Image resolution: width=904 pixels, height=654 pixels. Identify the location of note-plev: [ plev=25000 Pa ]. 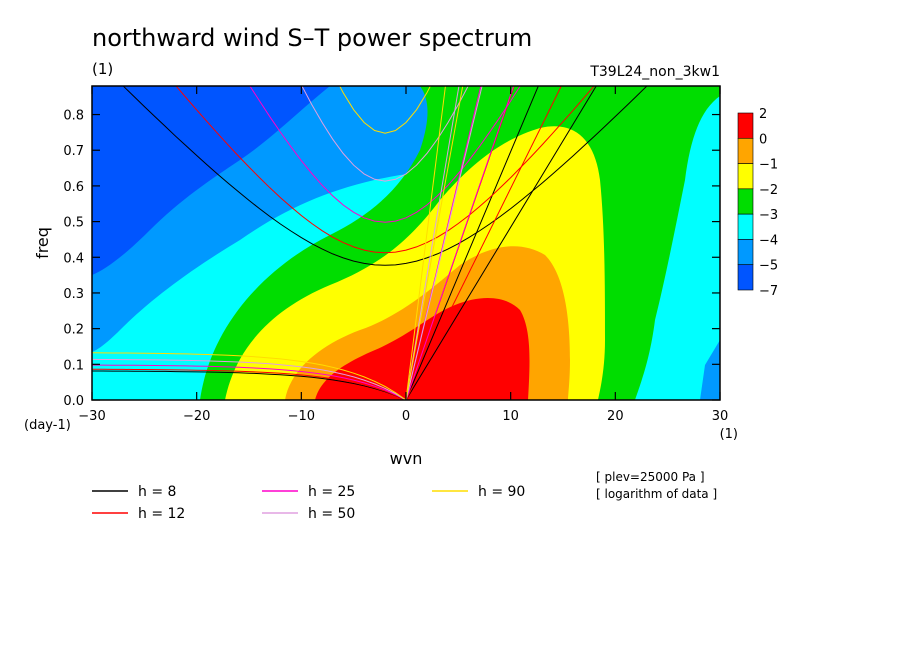
(650, 477).